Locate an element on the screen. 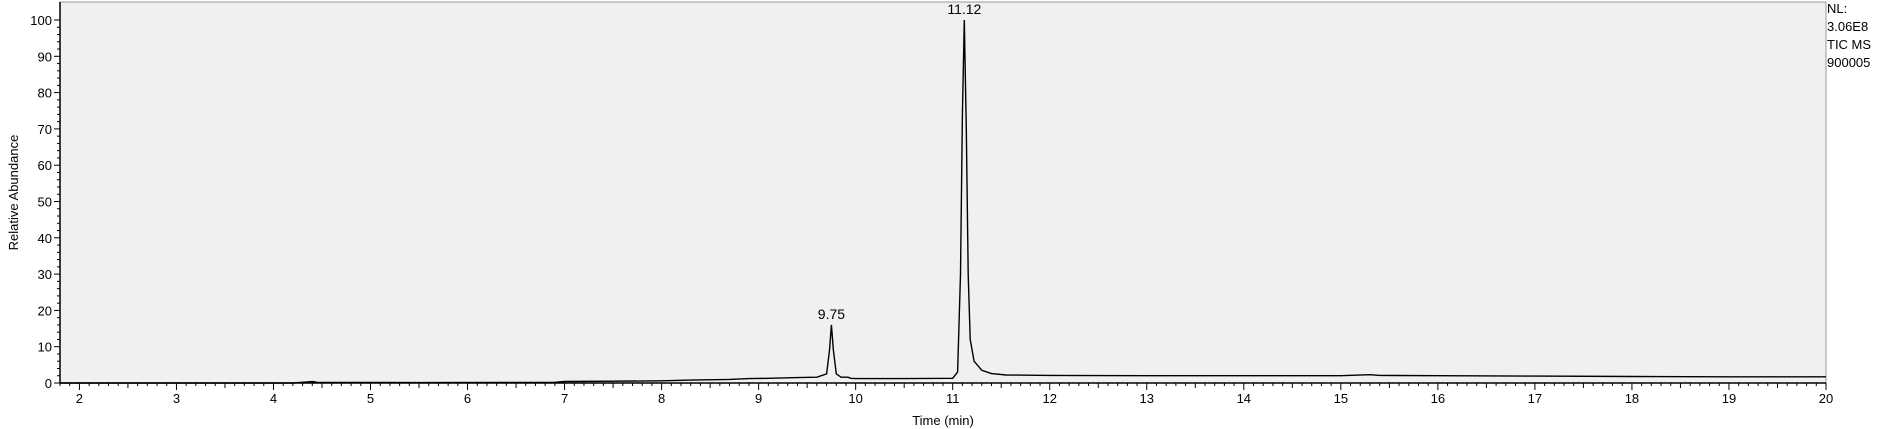 Image resolution: width=1882 pixels, height=429 pixels. x-tick-label: 4 is located at coordinates (273, 398).